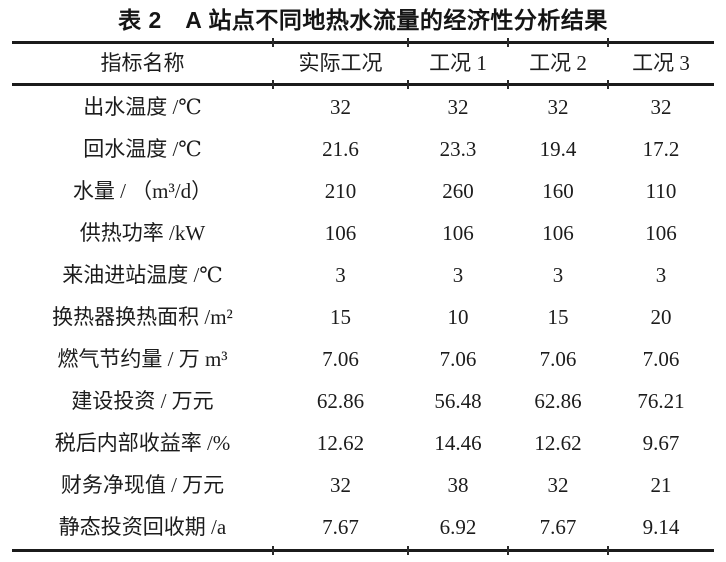 The height and width of the screenshot is (562, 726). Describe the element at coordinates (340, 63) in the screenshot. I see `column-header-actual: 实际工况` at that location.